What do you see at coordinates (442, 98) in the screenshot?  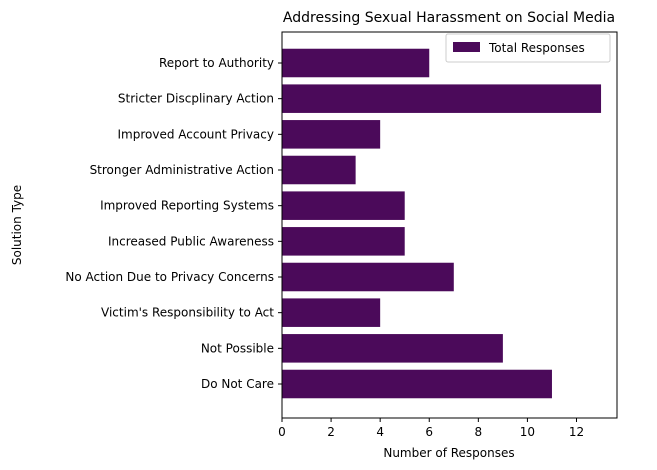 I see `bar-stricter-discplinary-action` at bounding box center [442, 98].